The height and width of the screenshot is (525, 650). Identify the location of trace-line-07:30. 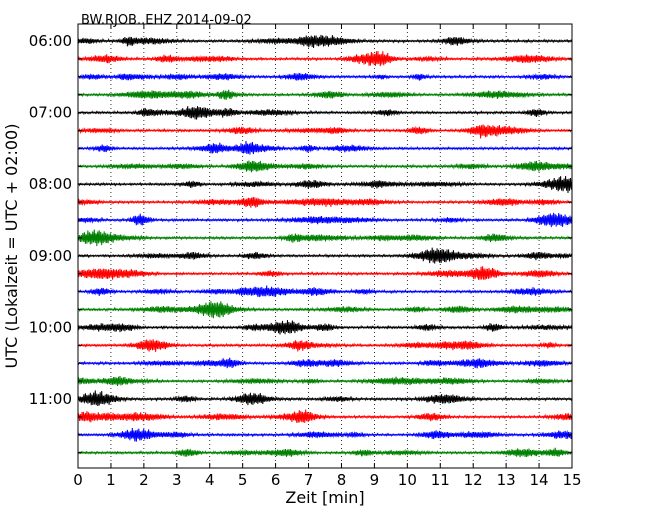
(325, 147).